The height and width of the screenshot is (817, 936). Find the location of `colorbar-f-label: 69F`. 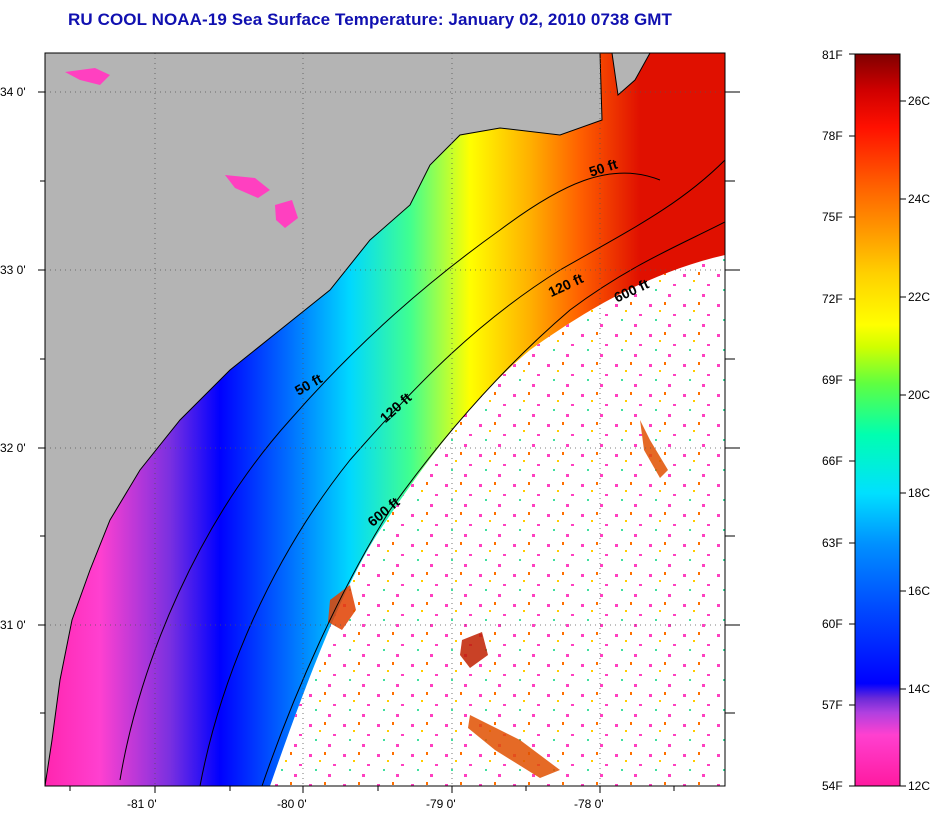

colorbar-f-label: 69F is located at coordinates (832, 380).